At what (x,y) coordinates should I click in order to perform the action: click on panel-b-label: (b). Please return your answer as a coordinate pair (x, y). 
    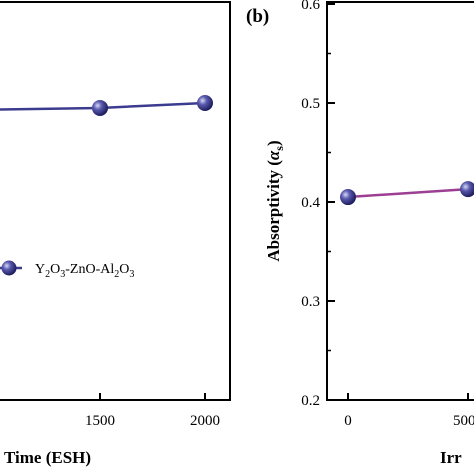
    Looking at the image, I should click on (257, 16).